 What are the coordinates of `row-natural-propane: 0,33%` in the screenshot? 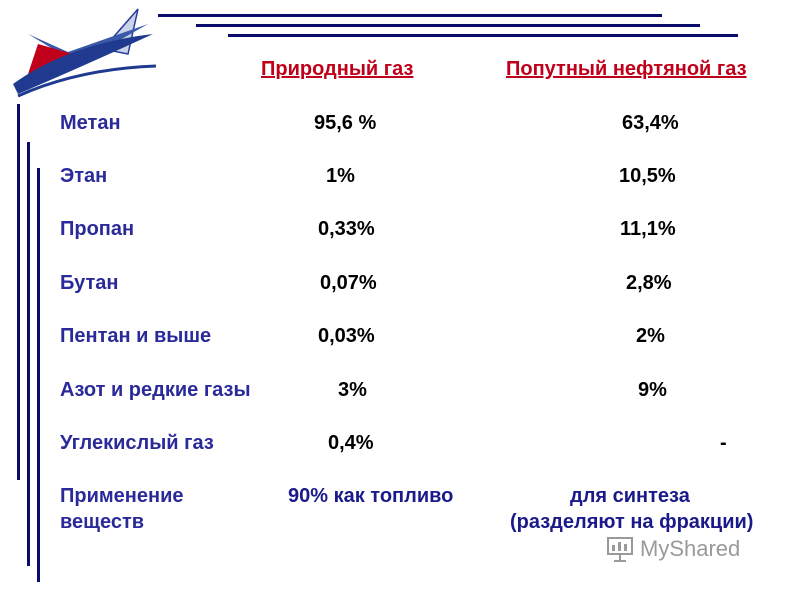 It's located at (346, 229).